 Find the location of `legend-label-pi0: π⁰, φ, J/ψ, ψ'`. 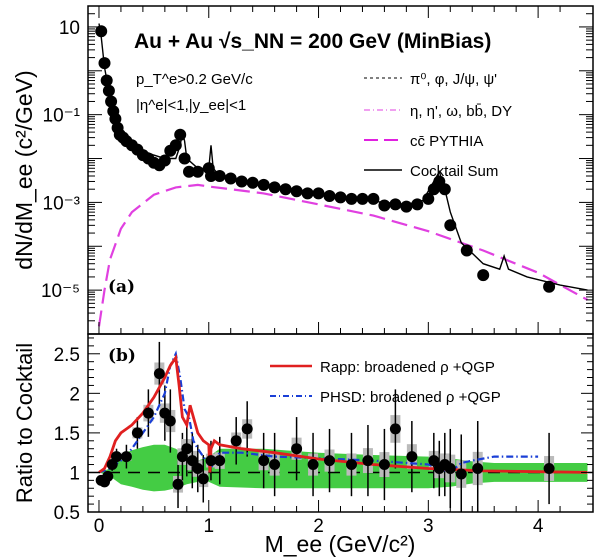

legend-label-pi0: π⁰, φ, J/ψ, ψ' is located at coordinates (453, 79).